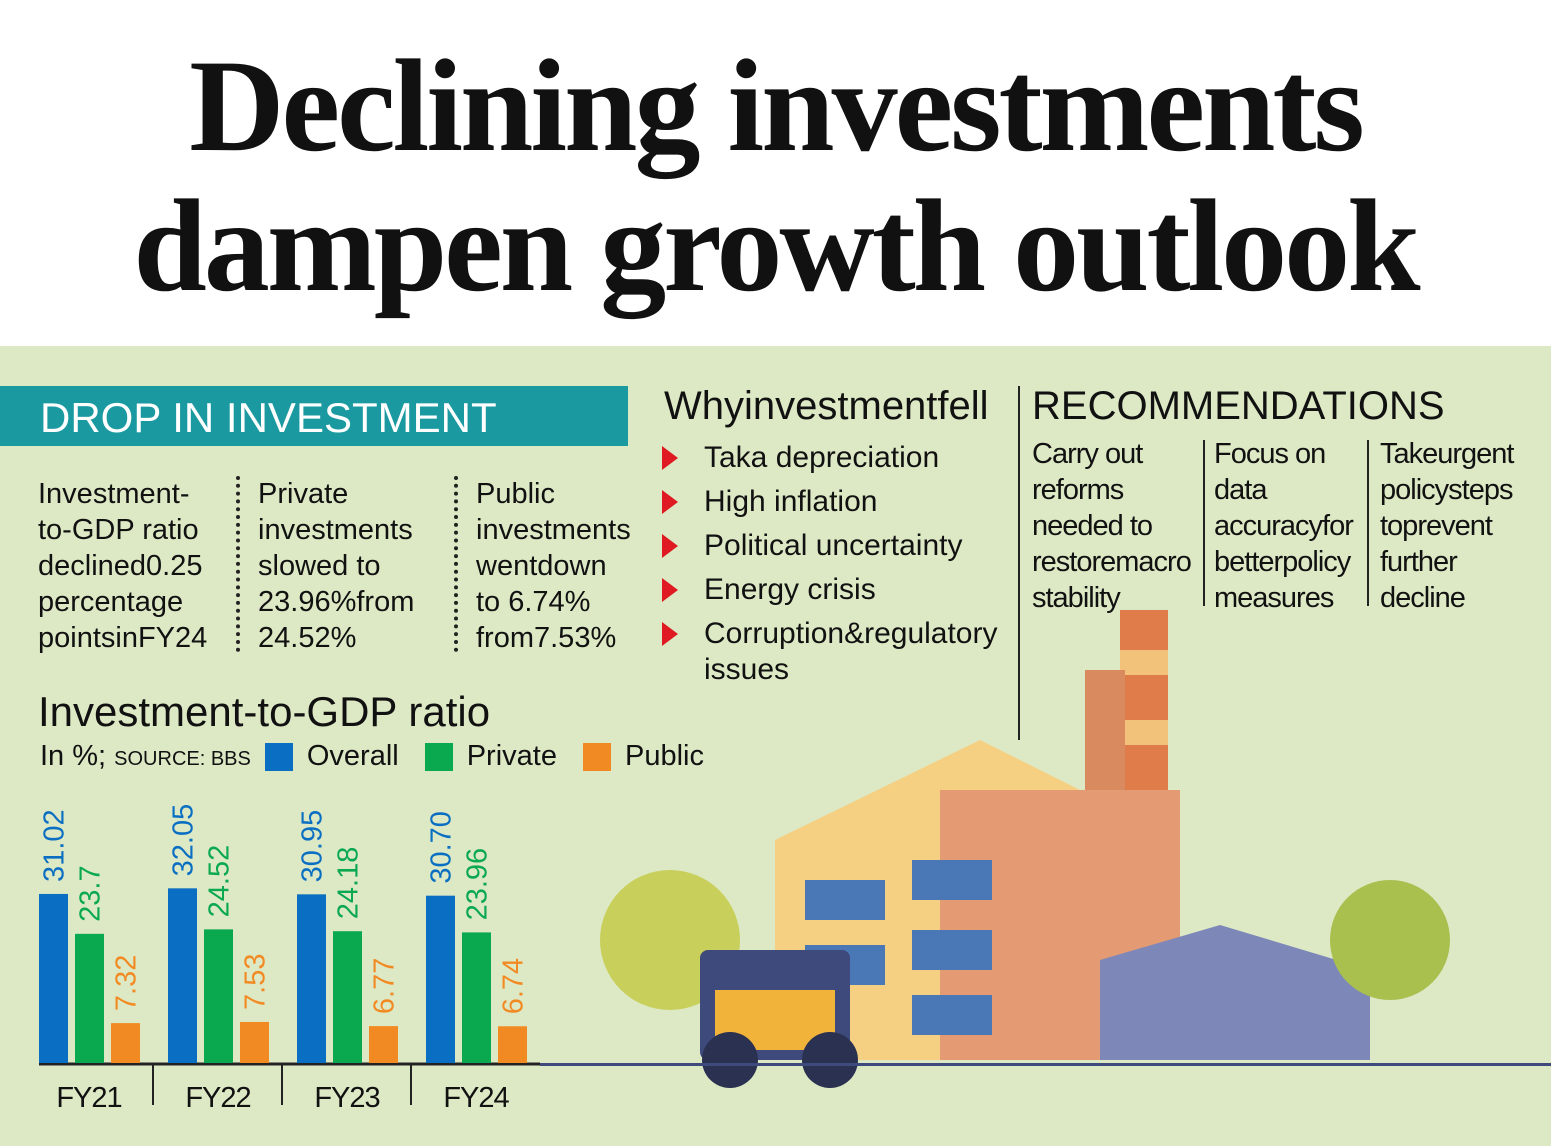 This screenshot has width=1551, height=1146. I want to click on bar-private-FY24, so click(476, 997).